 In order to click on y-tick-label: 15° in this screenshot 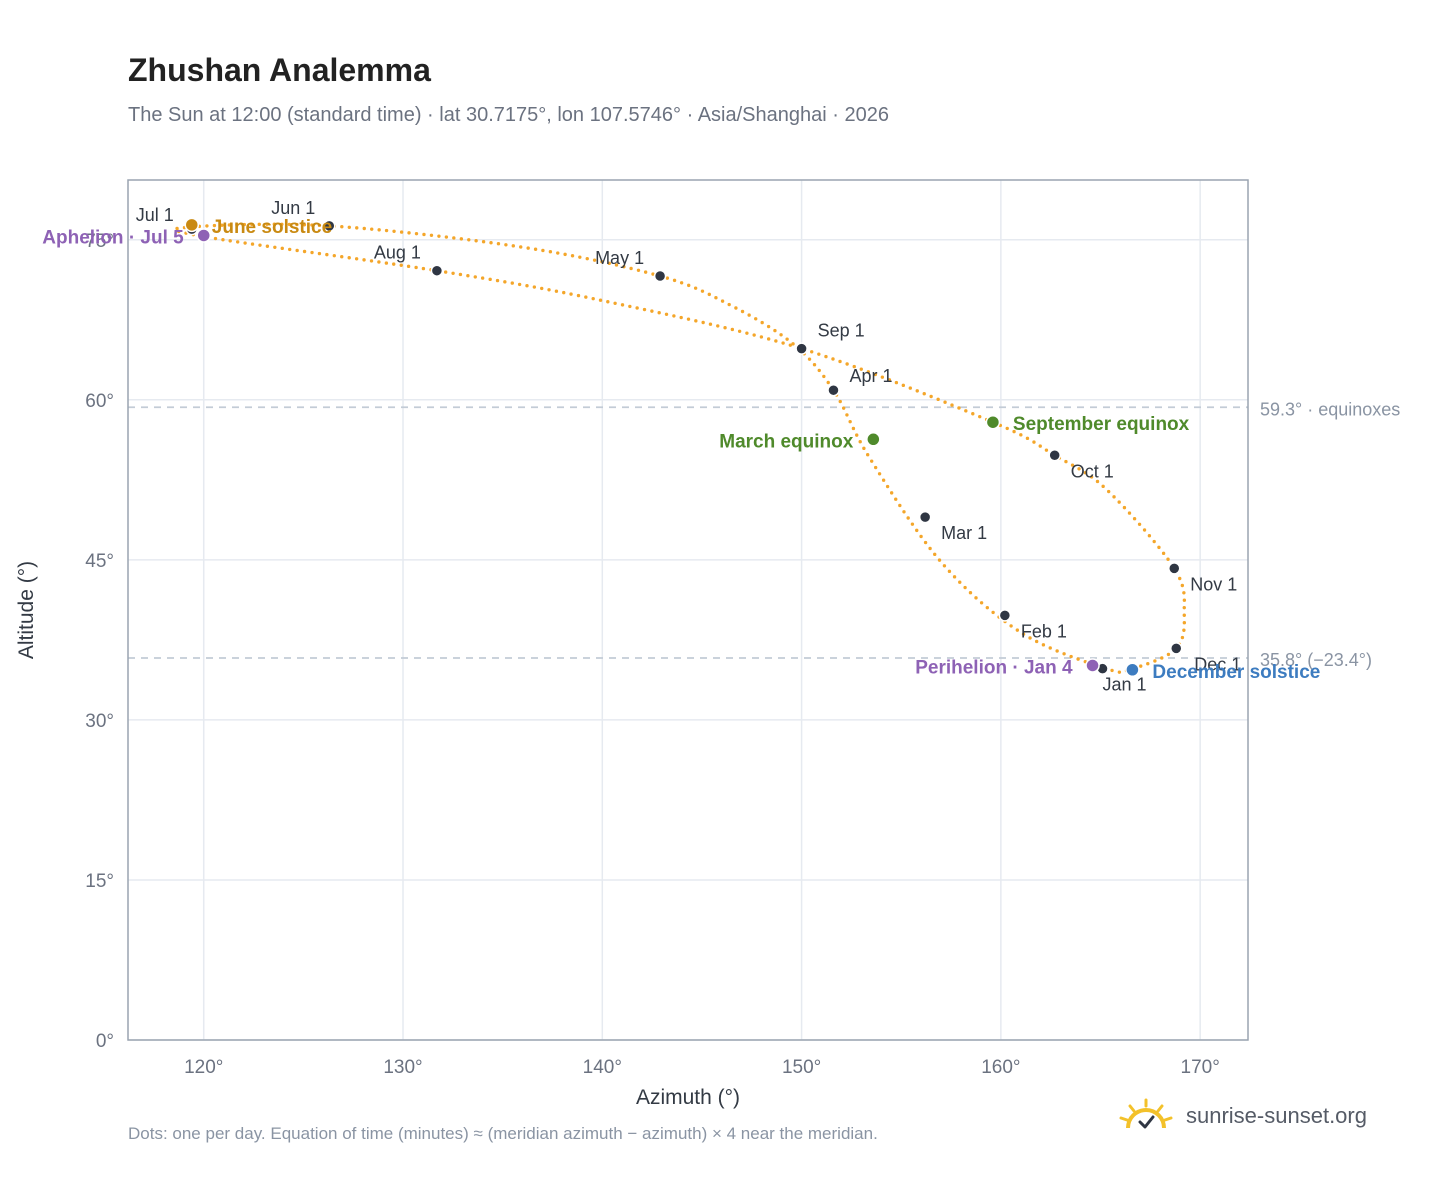, I will do `click(99, 881)`.